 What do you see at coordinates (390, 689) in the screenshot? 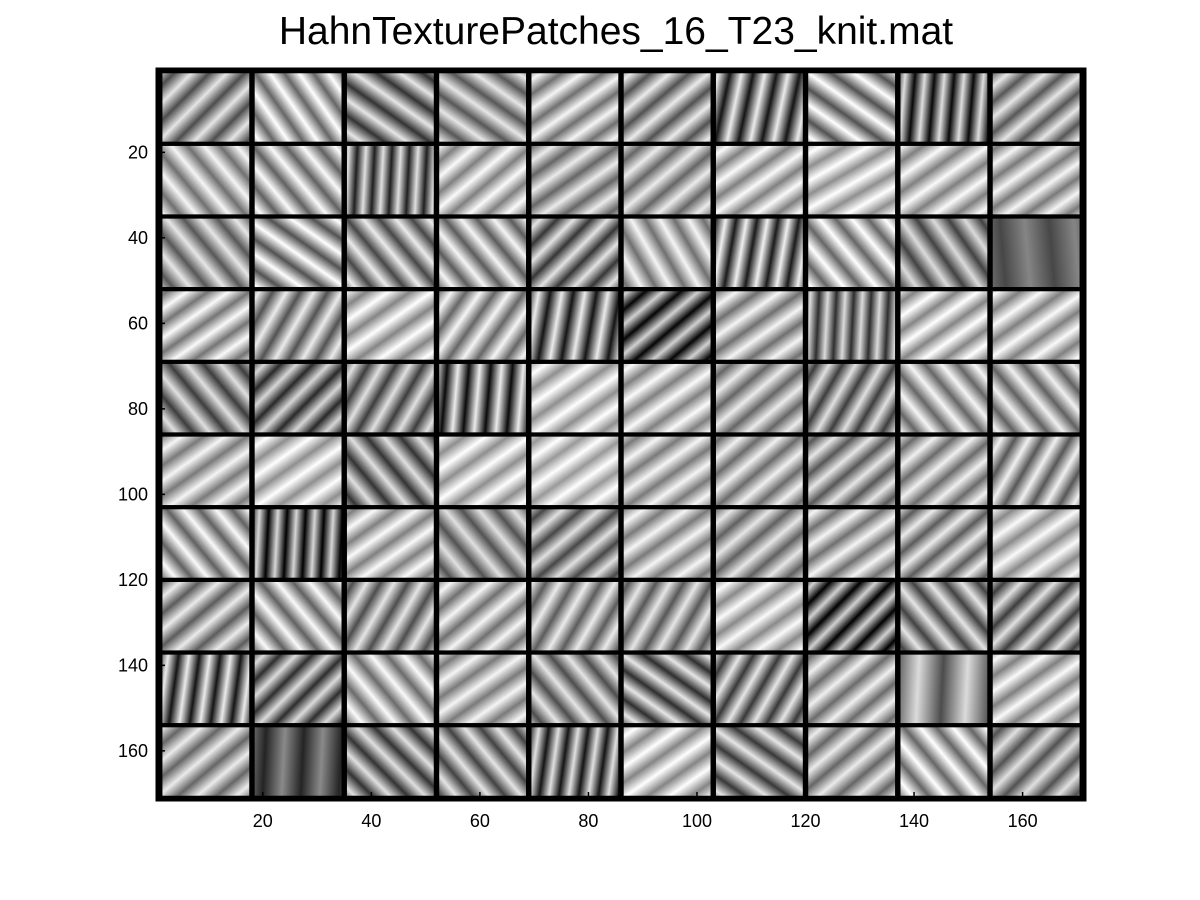
I see `texture-patch-r9-c3` at bounding box center [390, 689].